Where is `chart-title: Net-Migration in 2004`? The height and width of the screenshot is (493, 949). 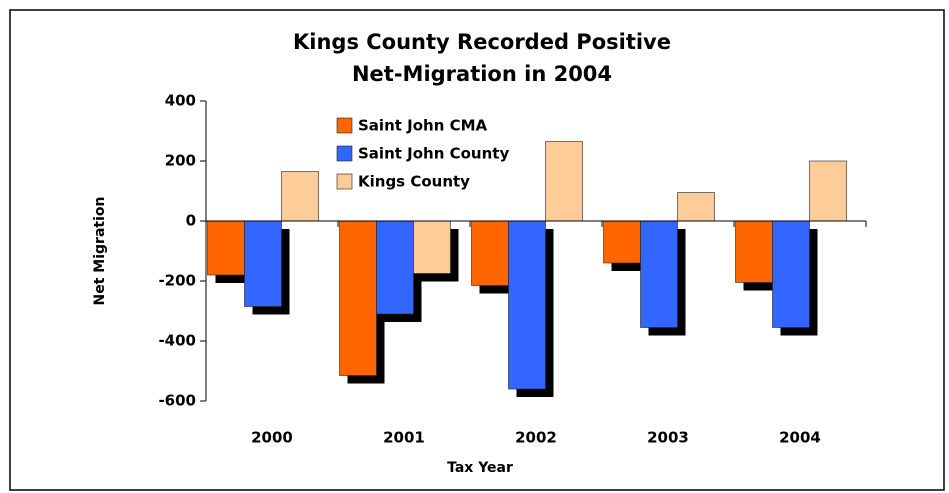
chart-title: Net-Migration in 2004 is located at coordinates (482, 74).